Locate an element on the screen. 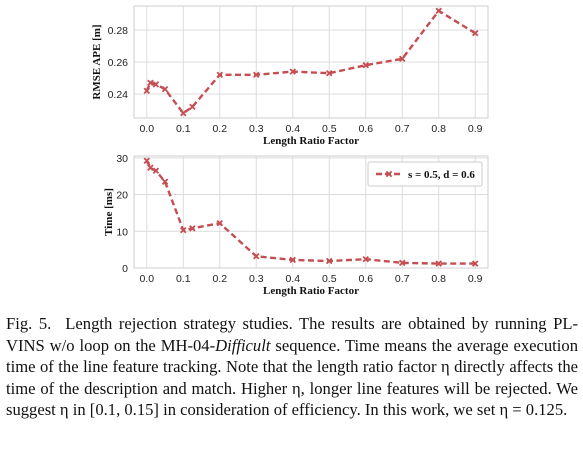  y-axis-label: Time [ms] is located at coordinates (109, 212).